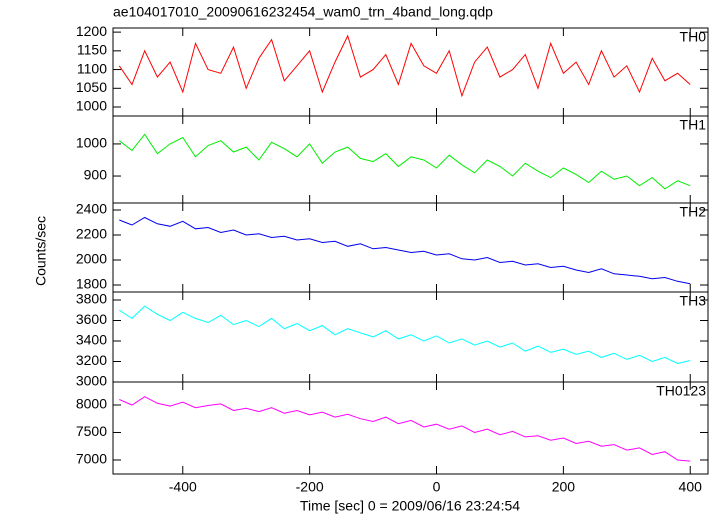 The height and width of the screenshot is (516, 718). What do you see at coordinates (91, 299) in the screenshot?
I see `y-tick-label: 3800` at bounding box center [91, 299].